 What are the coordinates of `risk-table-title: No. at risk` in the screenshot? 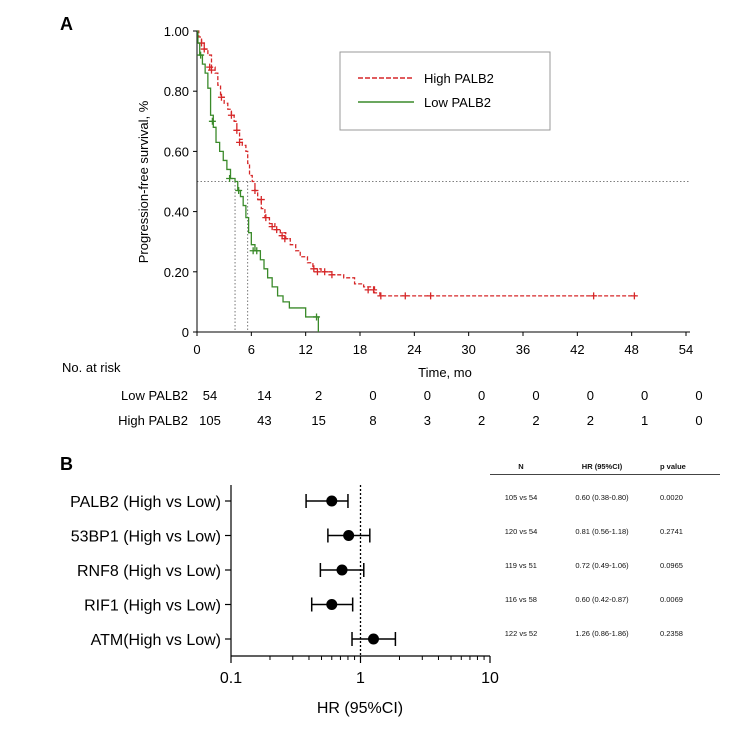 It's located at (91, 367).